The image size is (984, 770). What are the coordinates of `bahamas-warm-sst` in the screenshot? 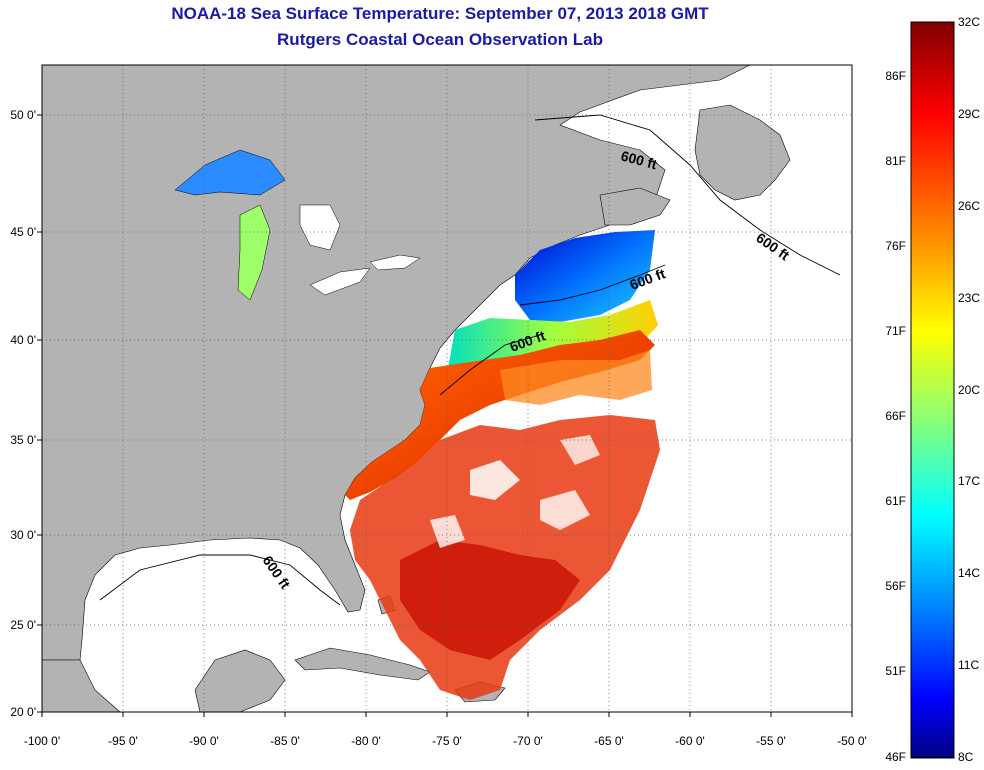 It's located at (490, 600).